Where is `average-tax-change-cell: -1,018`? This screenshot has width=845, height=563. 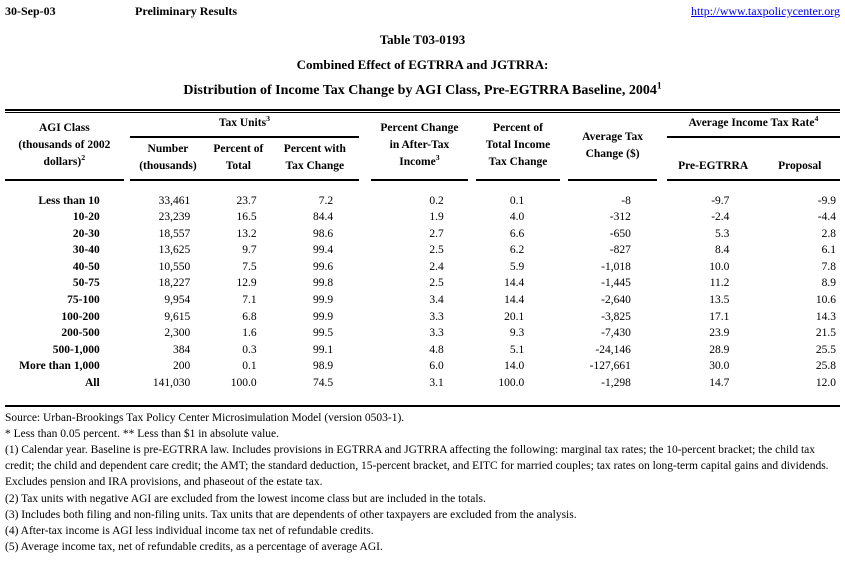
average-tax-change-cell: -1,018 is located at coordinates (616, 266).